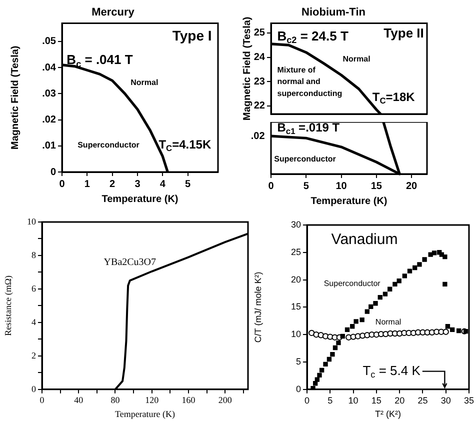 This screenshot has width=476, height=425. What do you see at coordinates (34, 355) in the screenshot?
I see `y-tick-label: 2` at bounding box center [34, 355].